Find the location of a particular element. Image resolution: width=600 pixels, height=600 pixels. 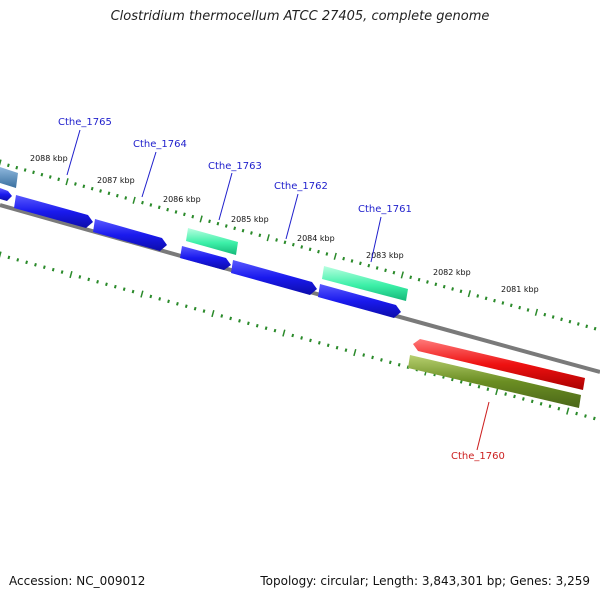

kbp-label: 2081 kbp is located at coordinates (520, 289).